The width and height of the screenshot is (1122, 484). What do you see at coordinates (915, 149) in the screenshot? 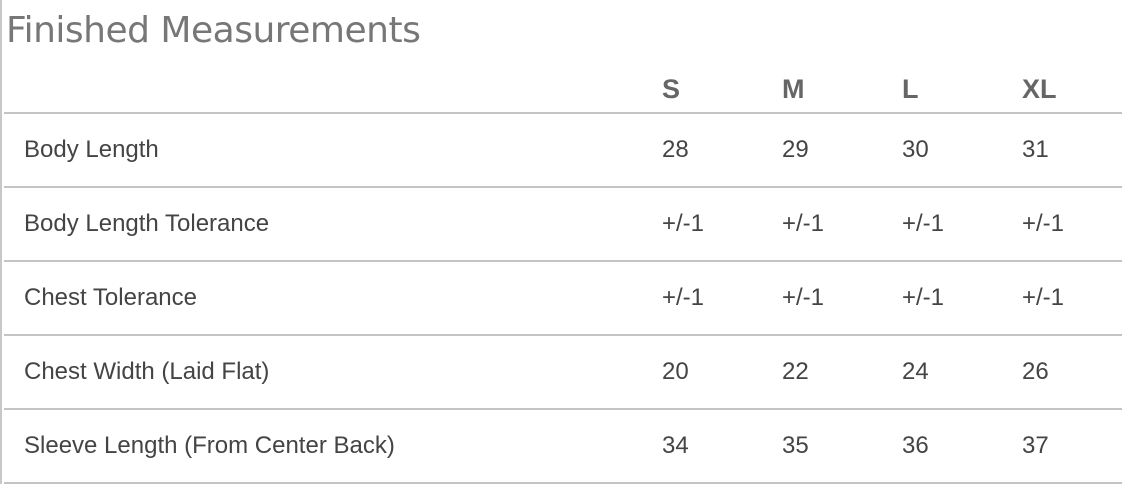
I see `row-value-l: 30` at bounding box center [915, 149].